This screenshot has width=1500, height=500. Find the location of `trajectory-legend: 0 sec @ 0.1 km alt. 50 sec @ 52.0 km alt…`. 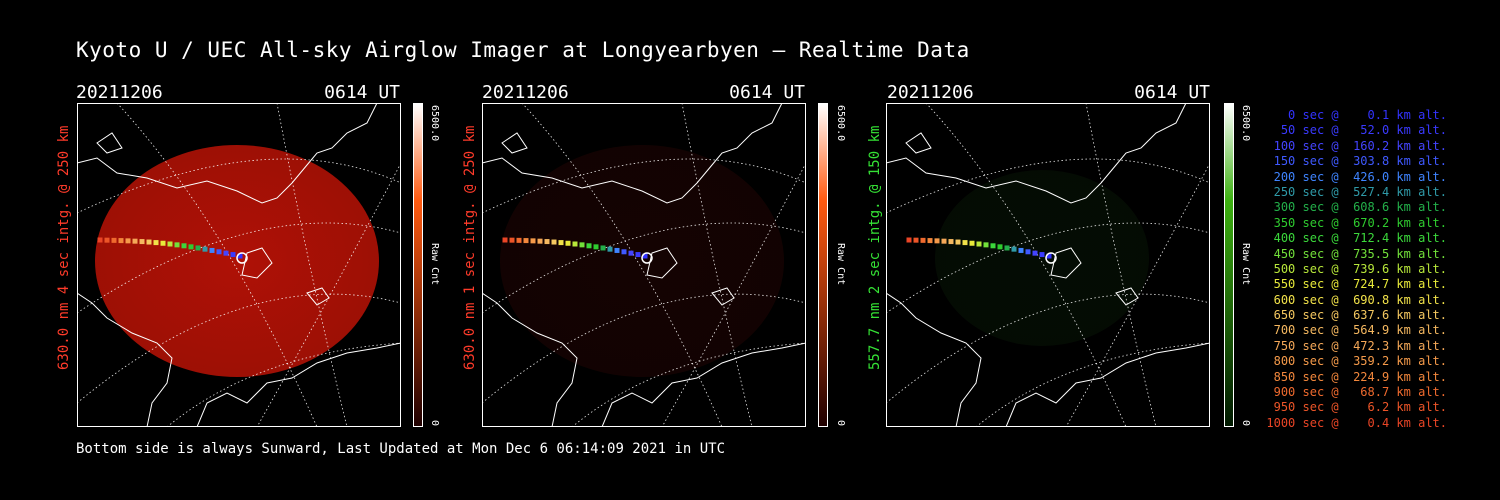

trajectory-legend: 0 sec @ 0.1 km alt. 50 sec @ 52.0 km alt… is located at coordinates (1354, 269).